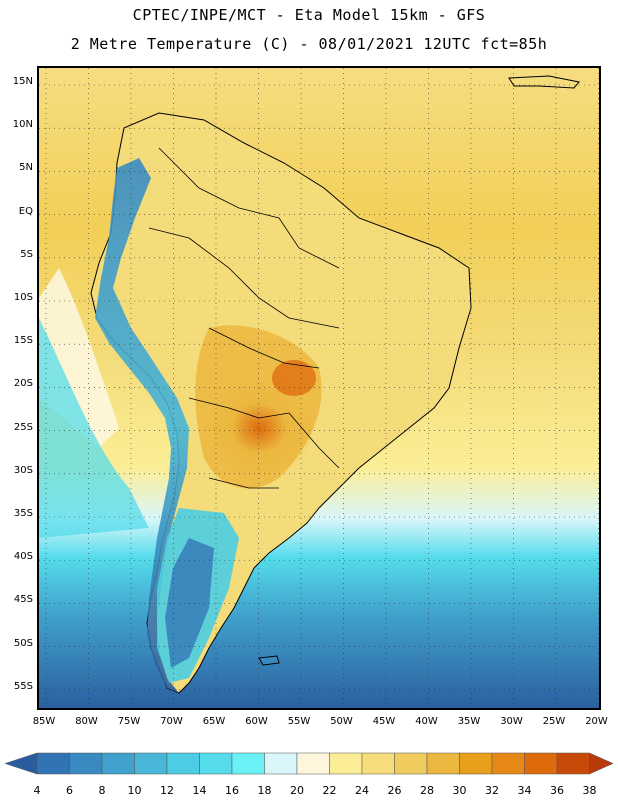 The height and width of the screenshot is (800, 618). I want to click on colorbar-tick-label: 12, so click(167, 790).